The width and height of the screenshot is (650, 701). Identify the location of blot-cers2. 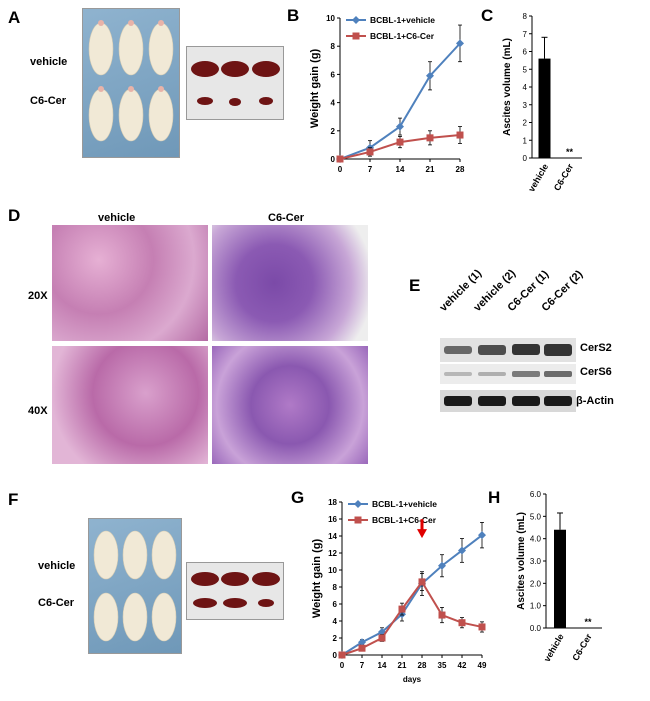
(508, 350).